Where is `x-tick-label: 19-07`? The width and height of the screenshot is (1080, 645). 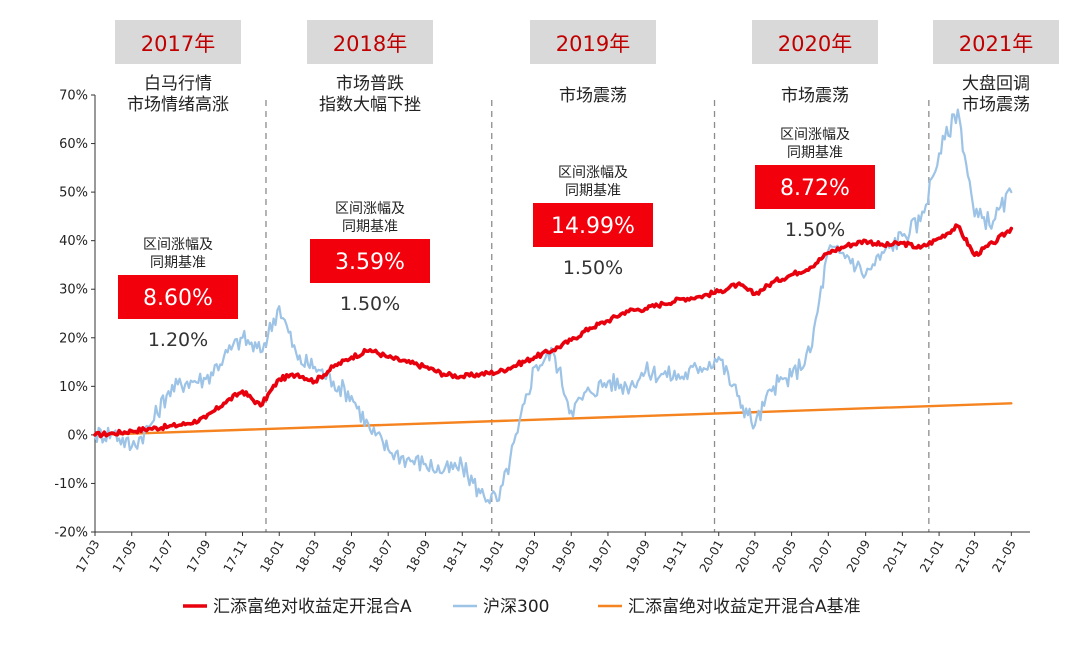 x-tick-label: 19-07 is located at coordinates (601, 556).